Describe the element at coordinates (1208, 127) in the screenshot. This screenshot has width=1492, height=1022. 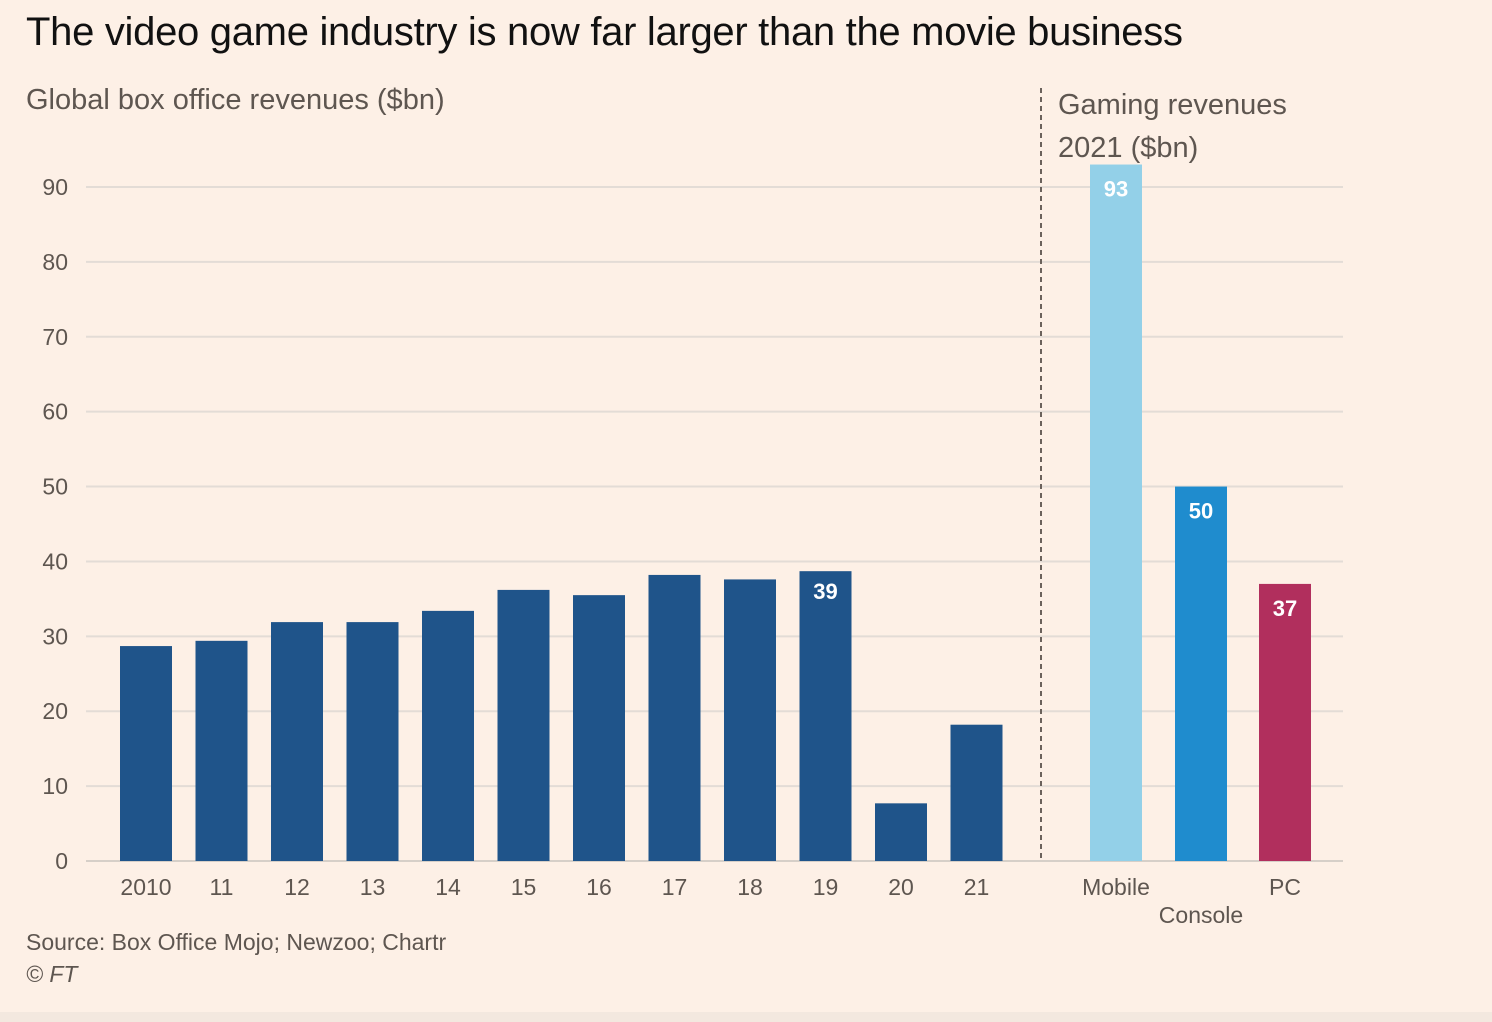
I see `gaming-subtitle: Gaming revenues 2021 ($bn)` at that location.